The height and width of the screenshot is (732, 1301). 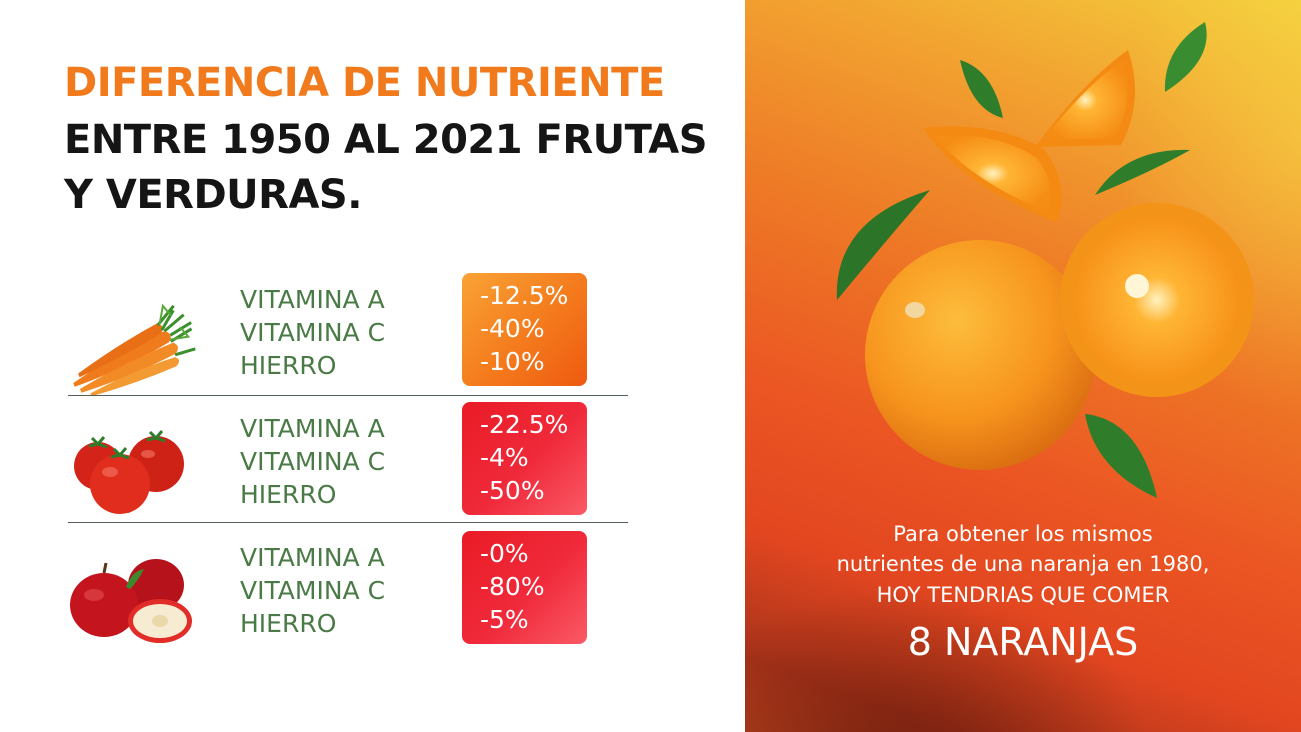 What do you see at coordinates (512, 490) in the screenshot?
I see `value-hierro: -50%` at bounding box center [512, 490].